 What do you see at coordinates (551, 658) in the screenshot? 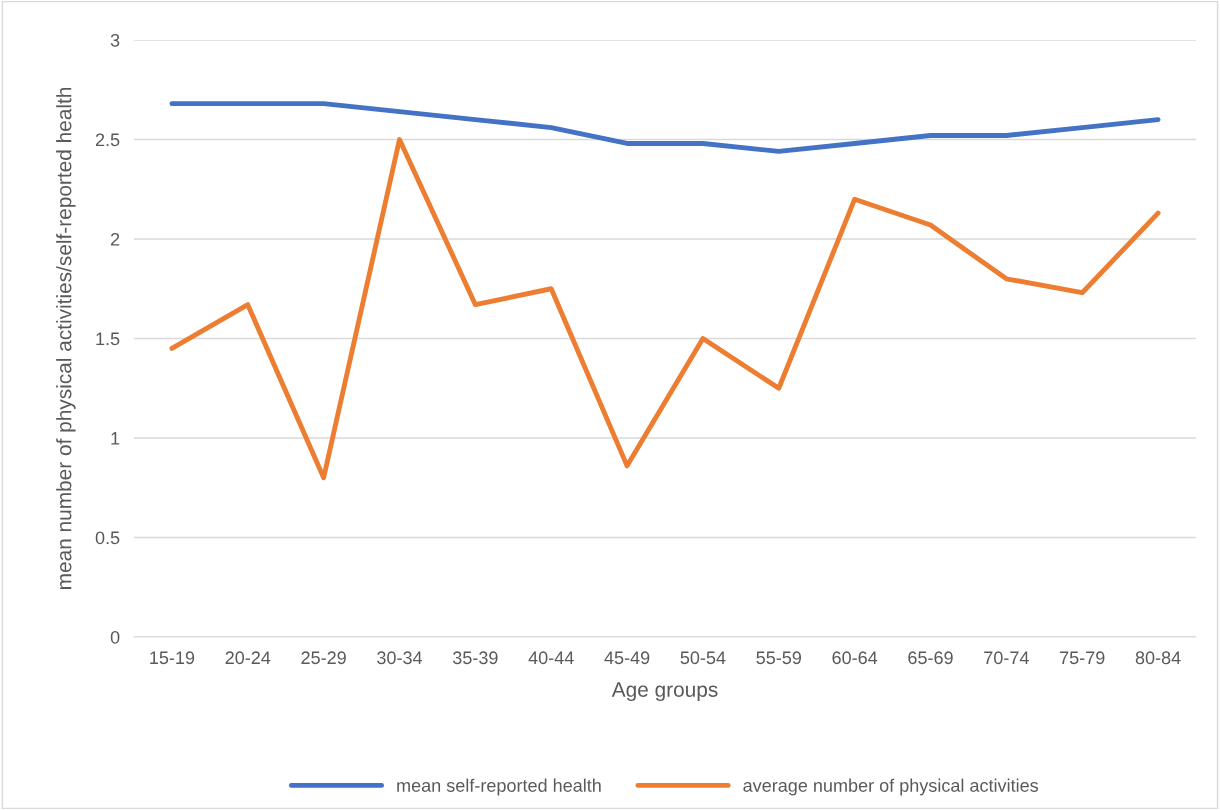
I see `x-tick-label: 40-44` at bounding box center [551, 658].